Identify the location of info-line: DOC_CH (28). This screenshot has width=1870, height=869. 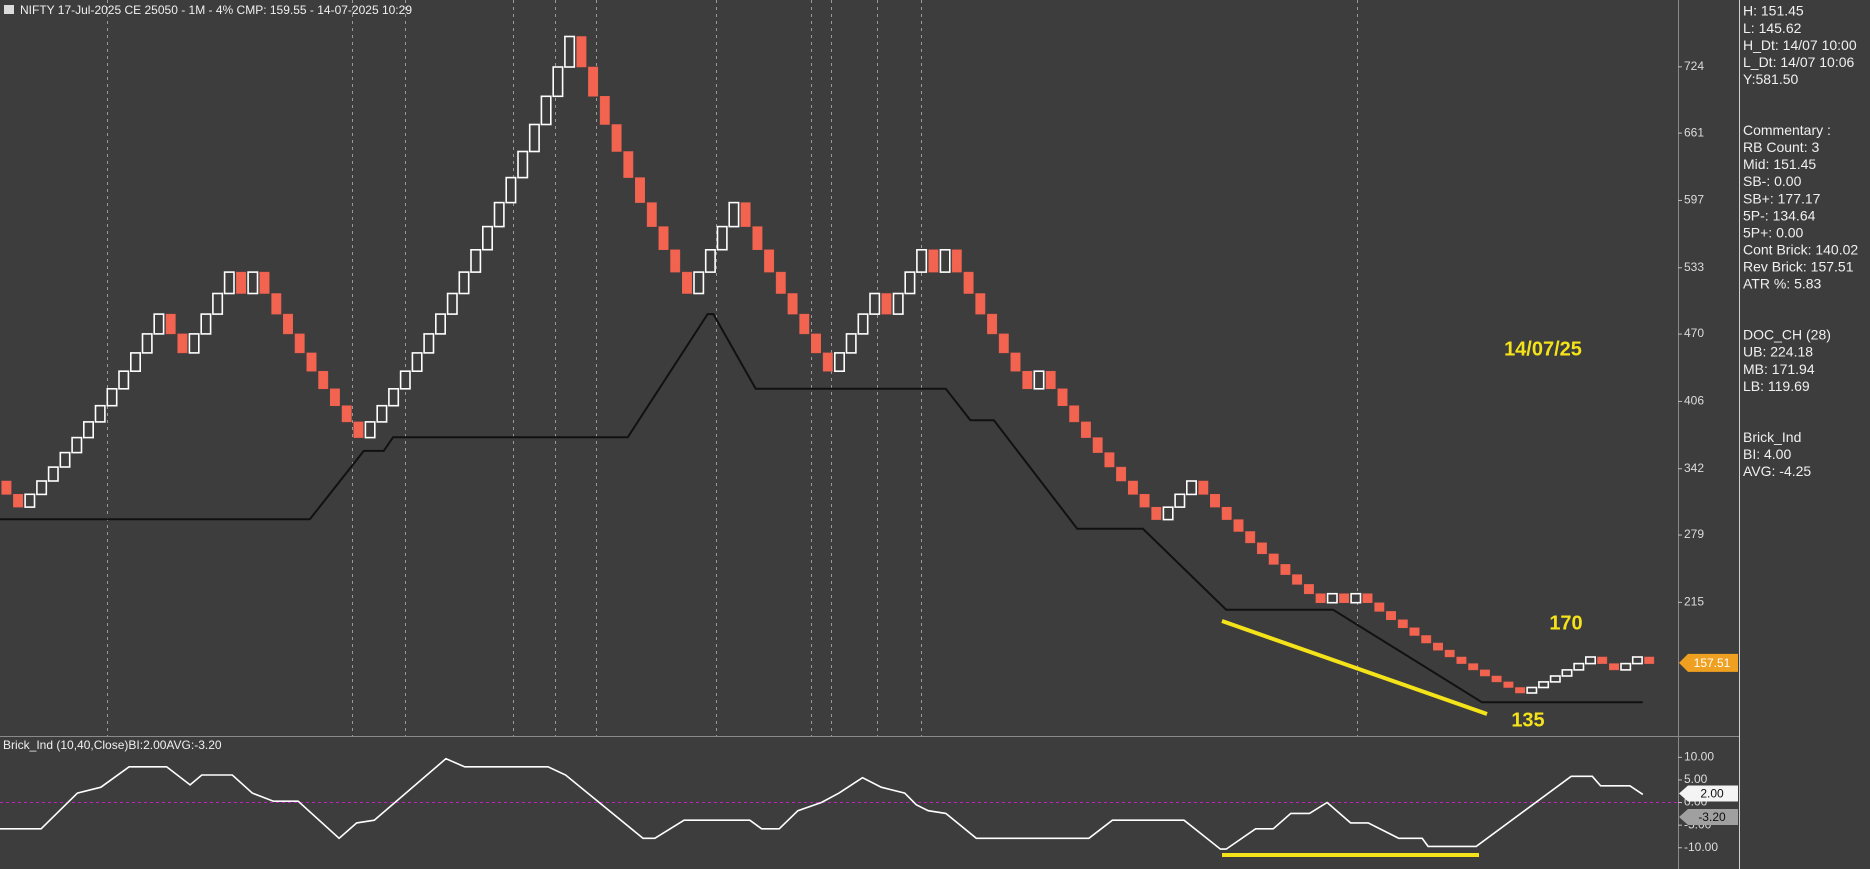
(1787, 335).